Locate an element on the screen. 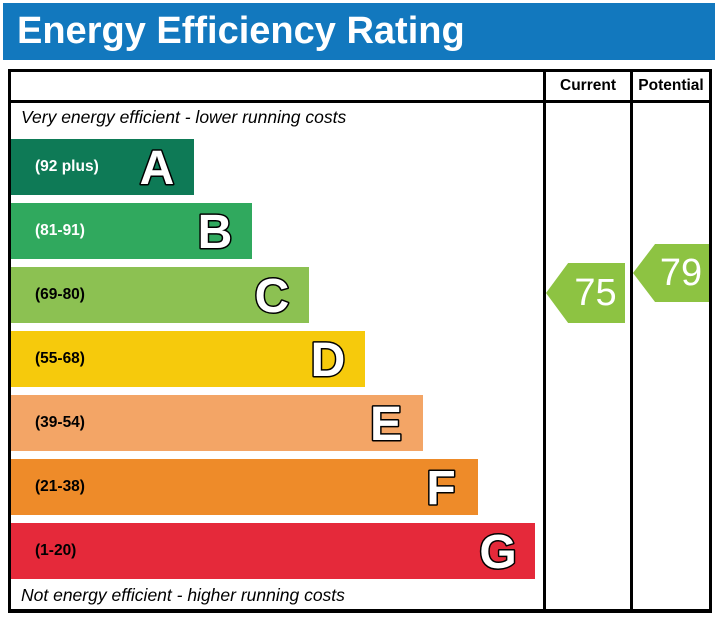 This screenshot has height=619, width=718. page-title: Energy Efficiency Rating is located at coordinates (241, 31).